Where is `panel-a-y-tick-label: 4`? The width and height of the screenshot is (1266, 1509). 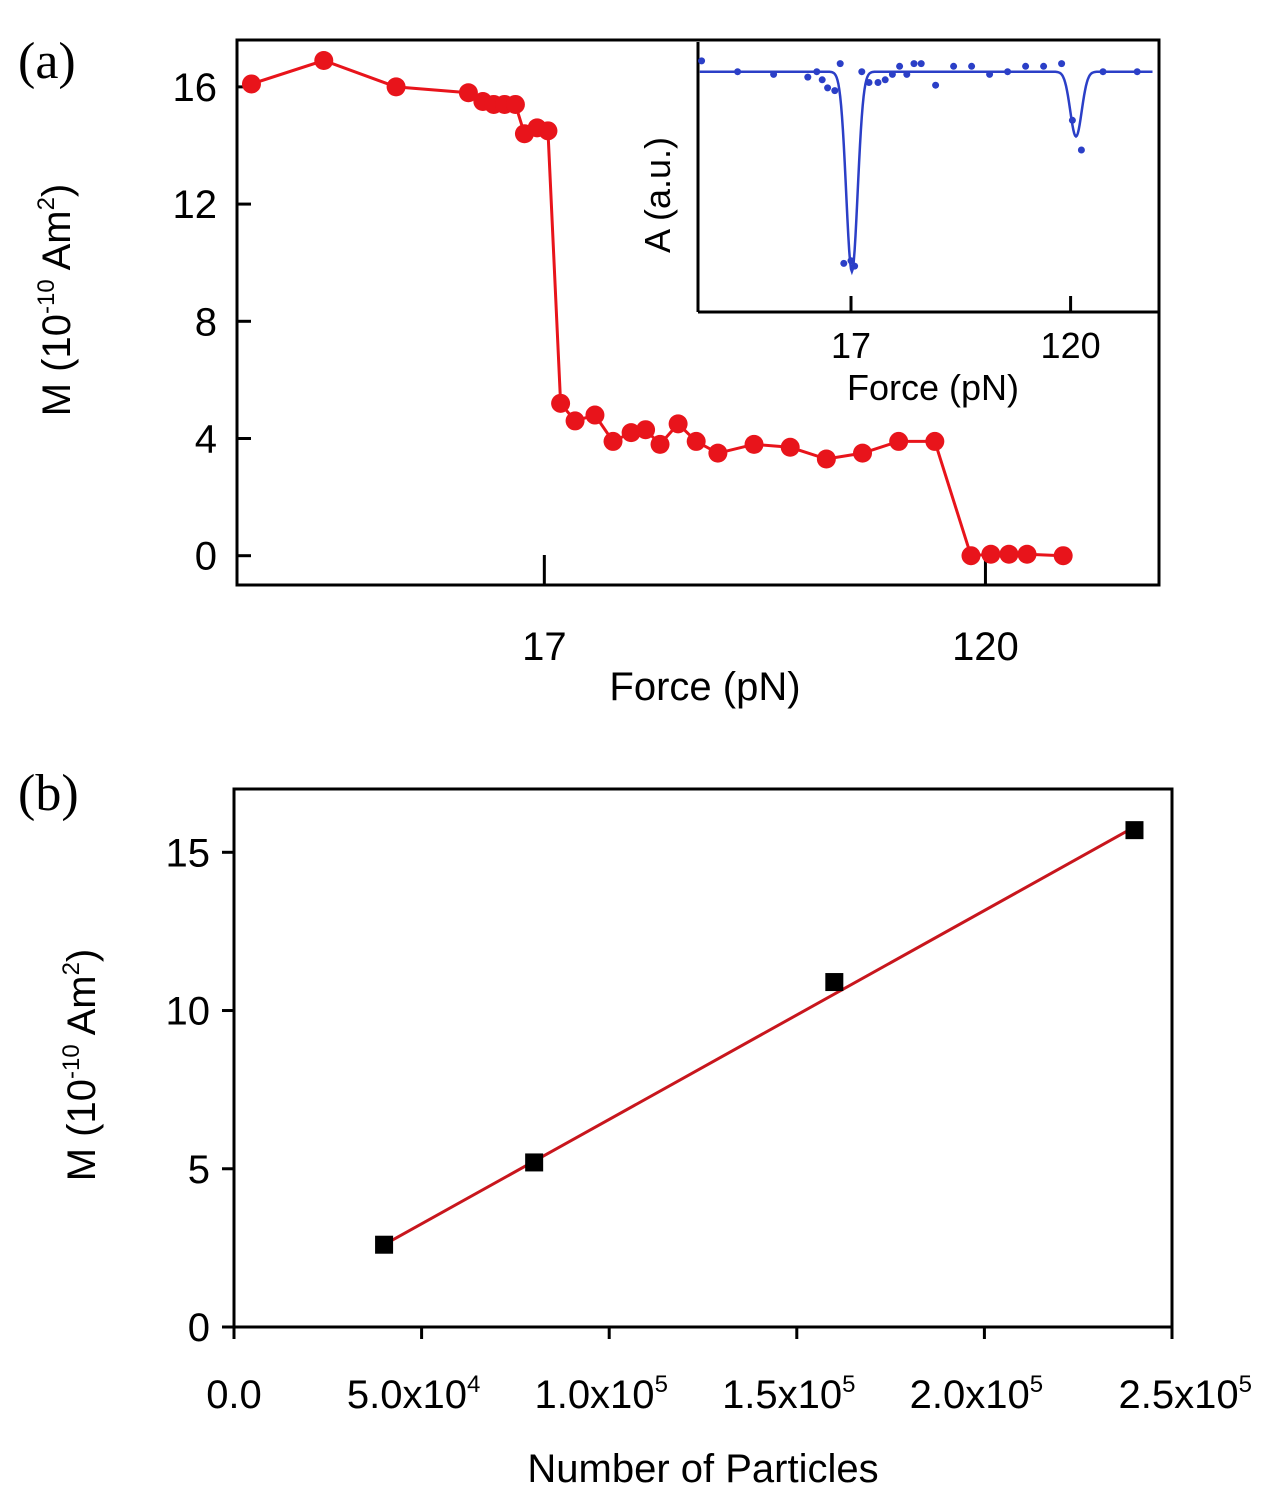
panel-a-y-tick-label: 4 is located at coordinates (206, 439).